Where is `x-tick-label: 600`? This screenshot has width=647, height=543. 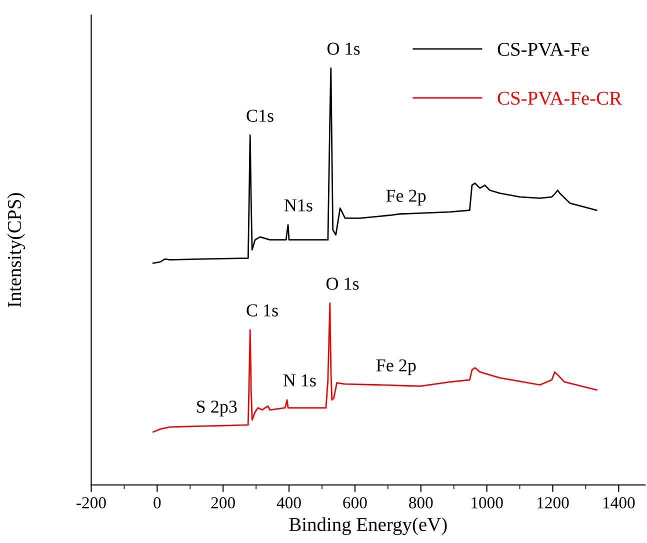
x-tick-label: 600 is located at coordinates (355, 502).